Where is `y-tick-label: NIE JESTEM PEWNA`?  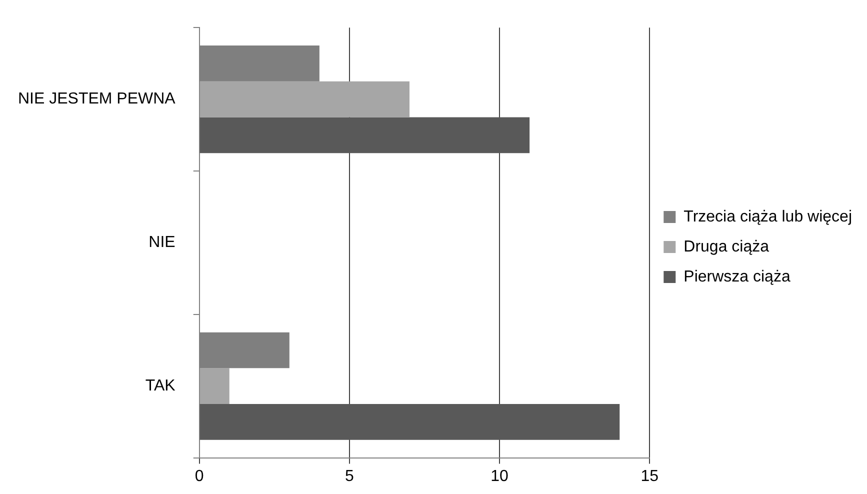
y-tick-label: NIE JESTEM PEWNA is located at coordinates (97, 99).